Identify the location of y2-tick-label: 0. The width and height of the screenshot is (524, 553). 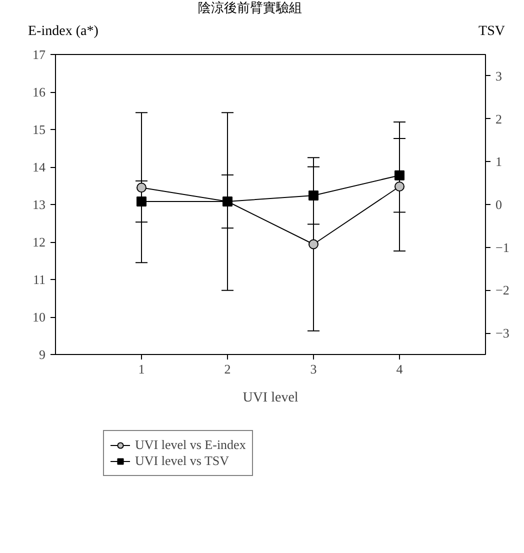
(499, 204).